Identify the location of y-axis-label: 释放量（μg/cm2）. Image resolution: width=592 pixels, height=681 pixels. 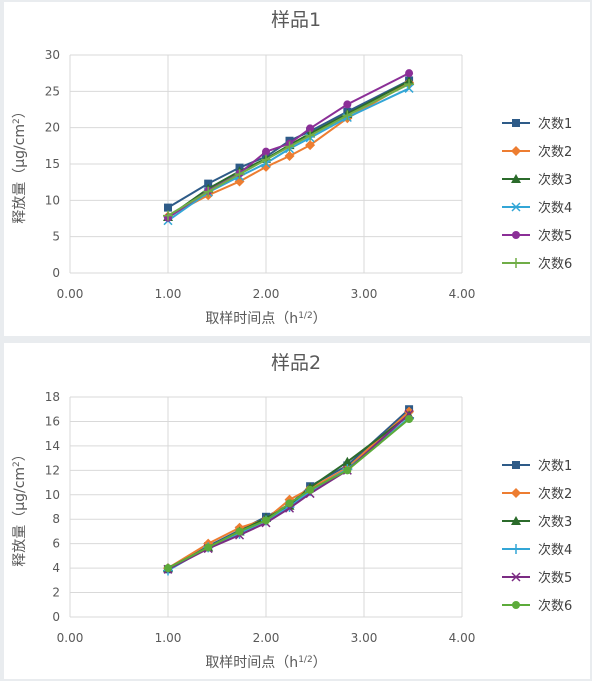
(20, 164).